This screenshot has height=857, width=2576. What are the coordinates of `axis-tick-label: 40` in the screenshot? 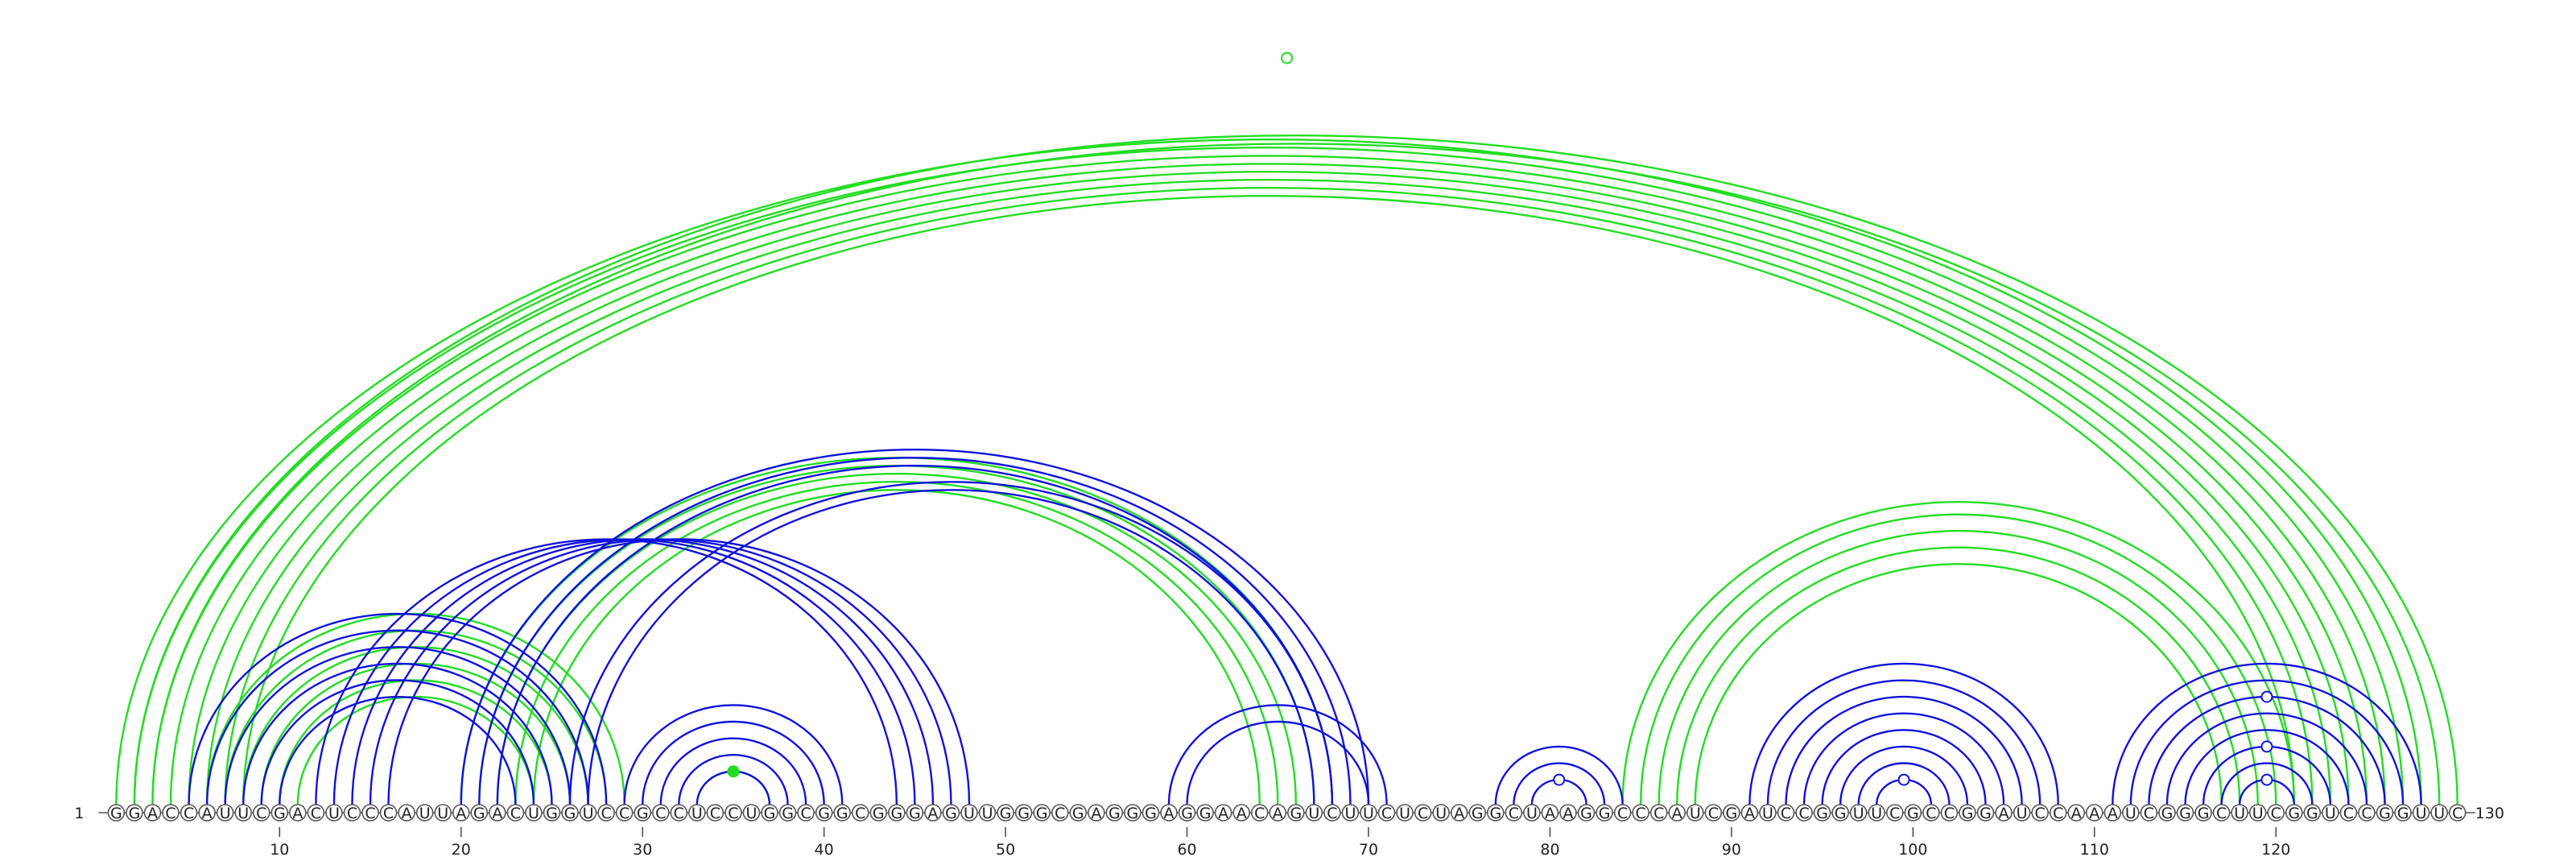 It's located at (824, 849).